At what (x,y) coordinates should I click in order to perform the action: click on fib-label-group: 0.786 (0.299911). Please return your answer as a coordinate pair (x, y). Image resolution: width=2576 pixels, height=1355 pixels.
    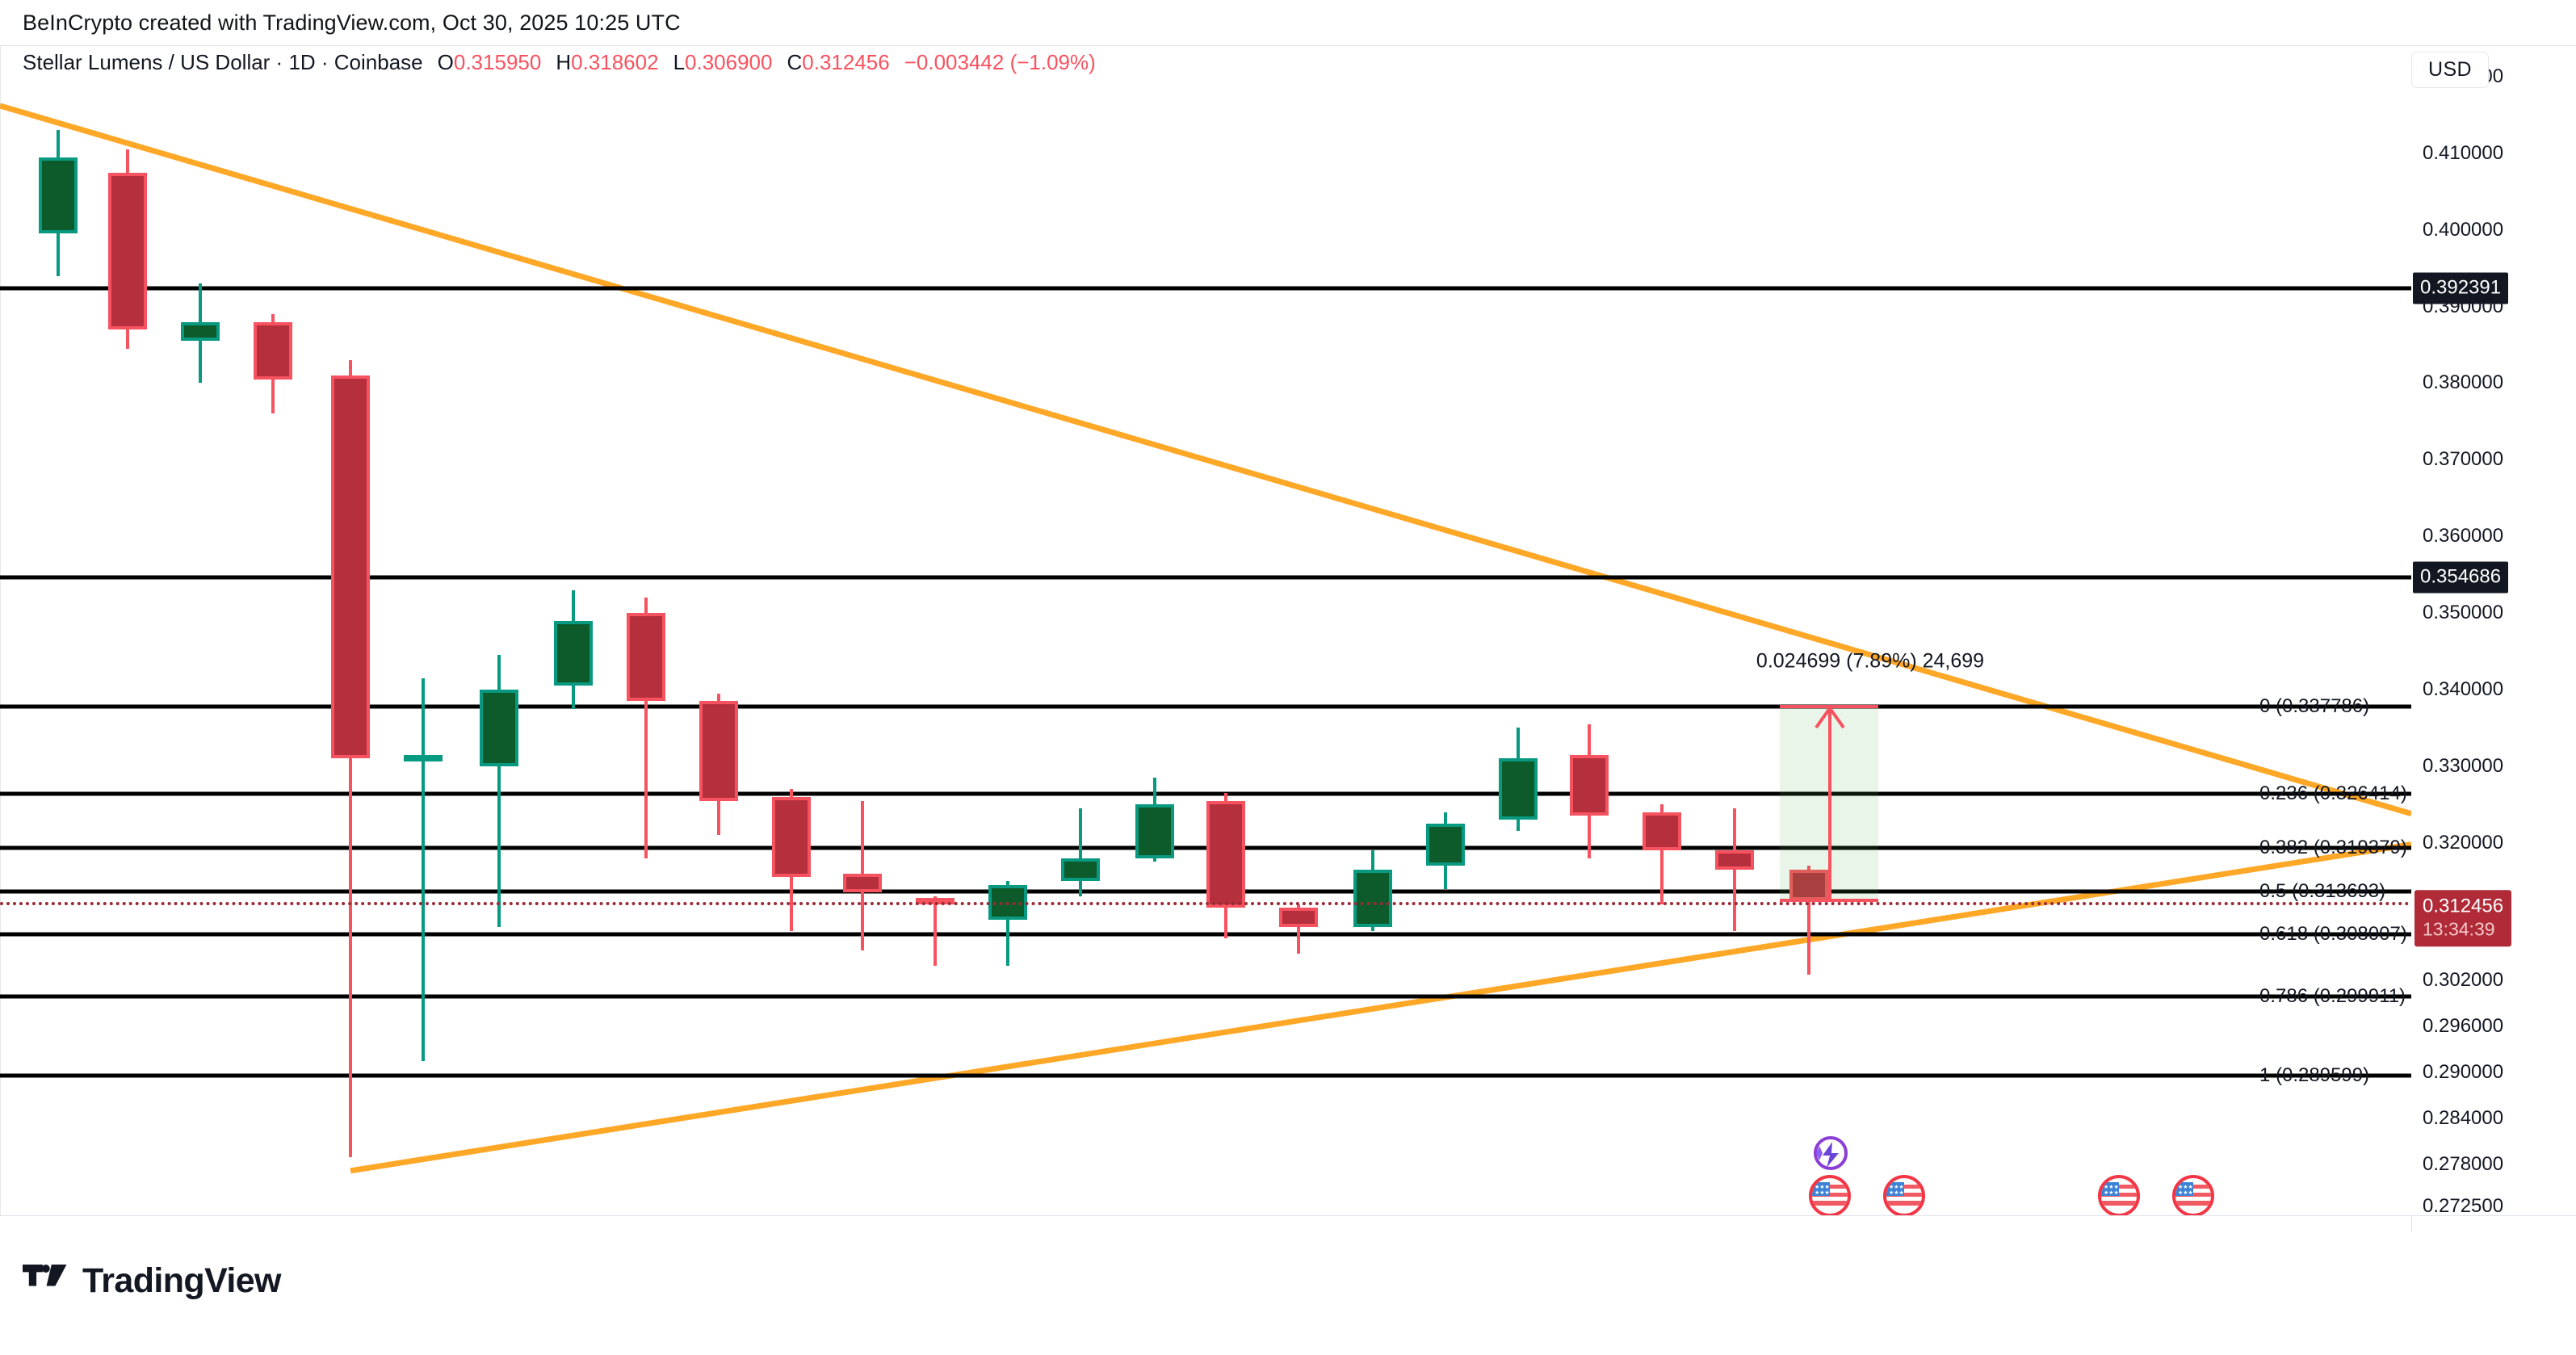
    Looking at the image, I should click on (2323, 630).